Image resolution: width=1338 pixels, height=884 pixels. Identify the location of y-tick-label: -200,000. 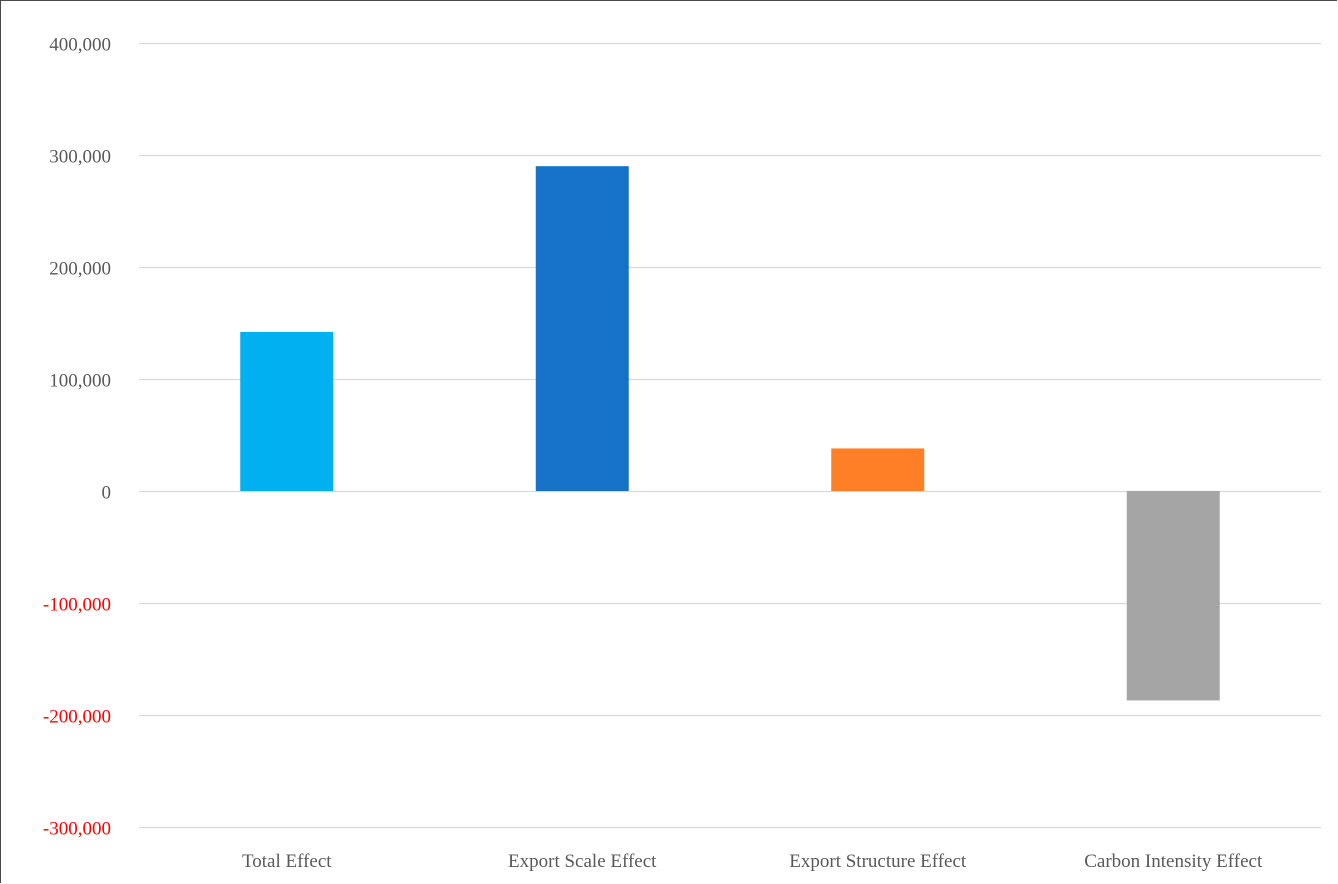
(77, 717).